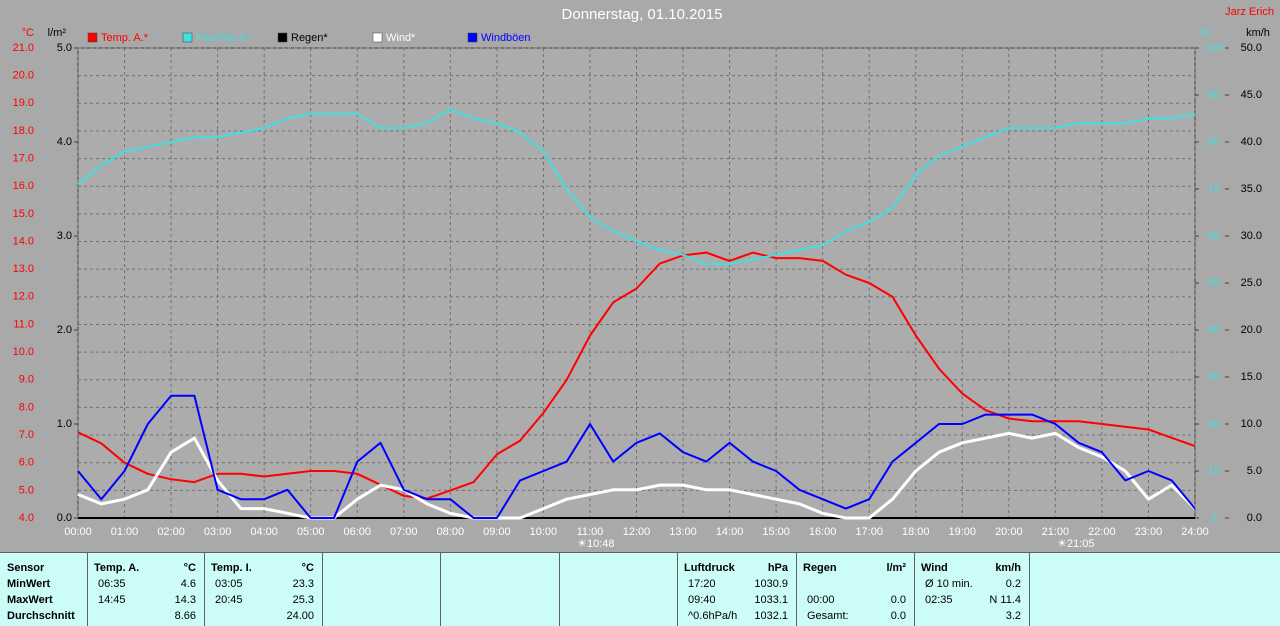 This screenshot has width=1280, height=626. What do you see at coordinates (1251, 236) in the screenshot?
I see `y-tick-label: 30.0` at bounding box center [1251, 236].